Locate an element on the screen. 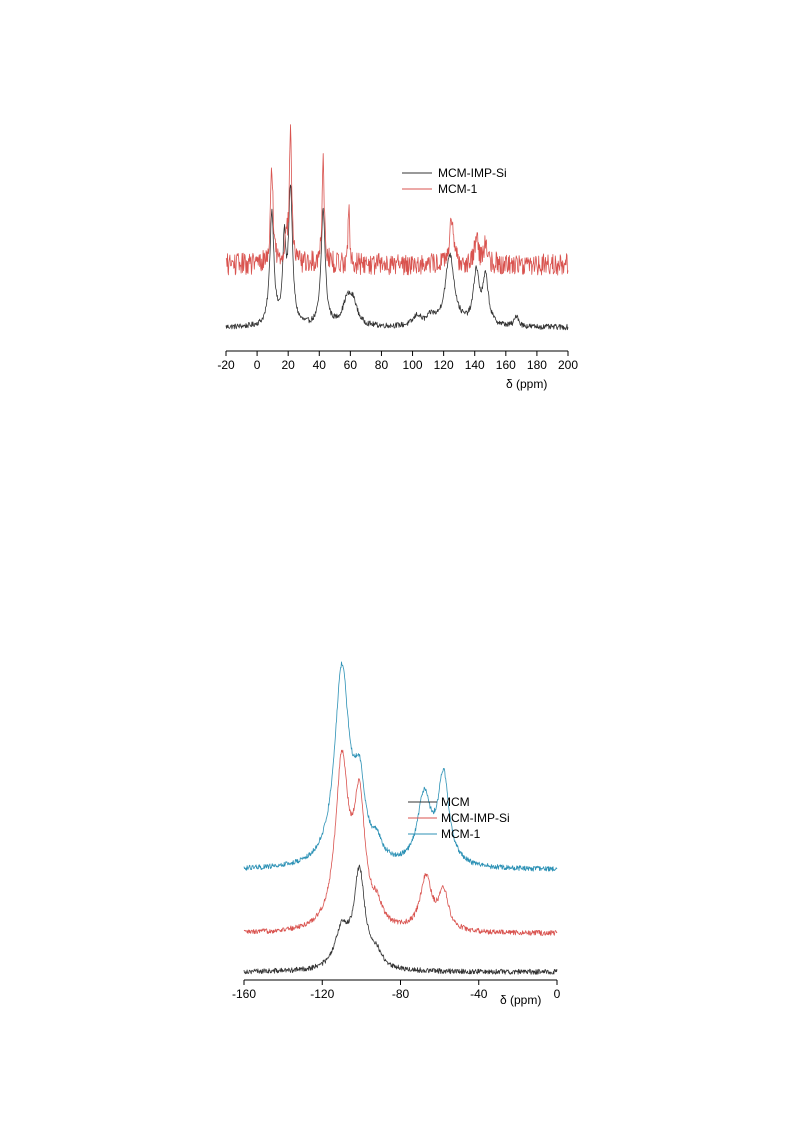 This screenshot has height=1121, width=793. x-tick-label: 120 is located at coordinates (444, 365).